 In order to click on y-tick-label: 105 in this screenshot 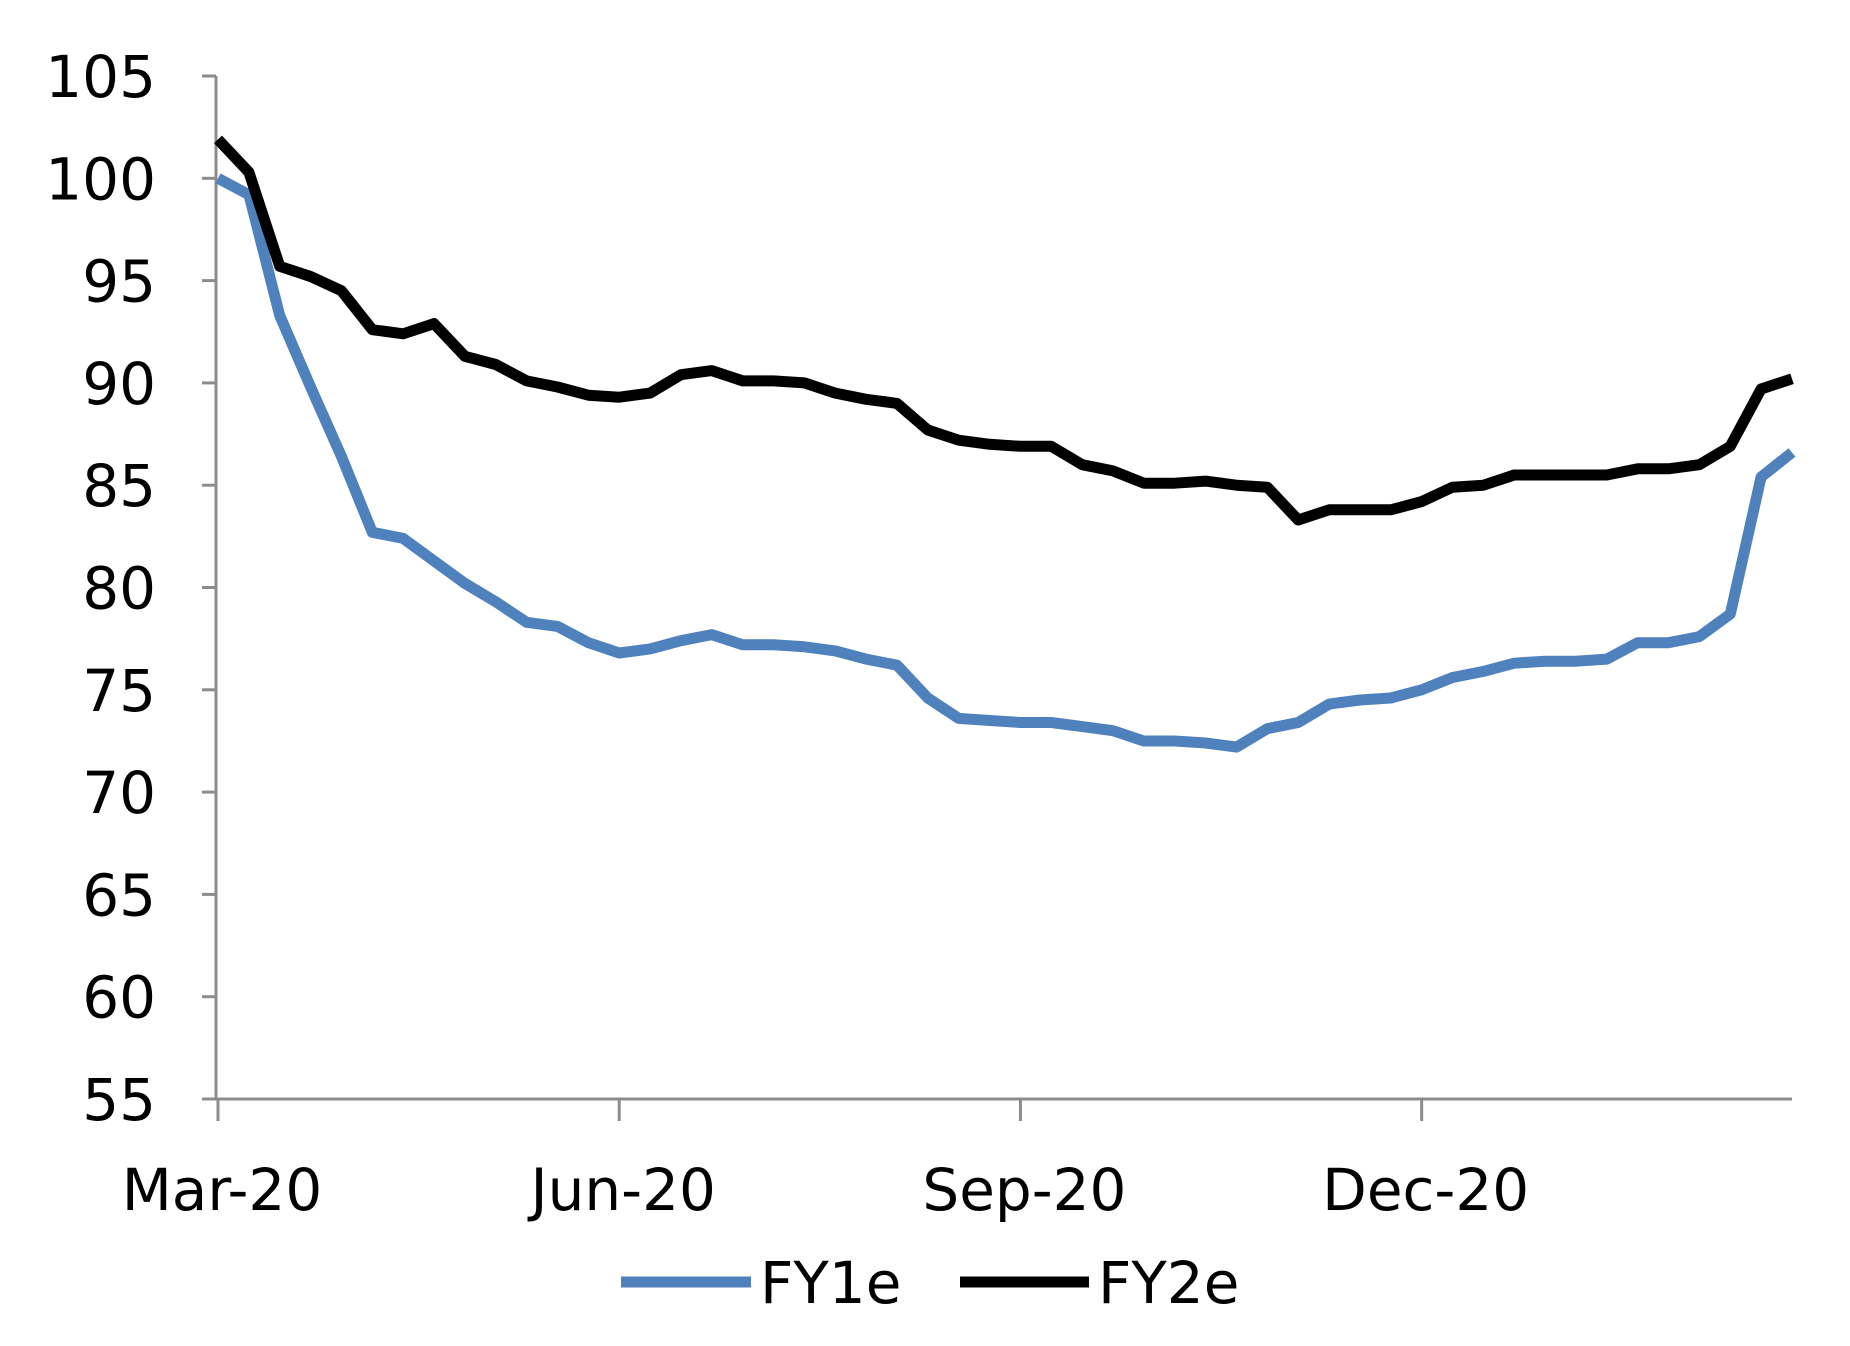, I will do `click(100, 77)`.